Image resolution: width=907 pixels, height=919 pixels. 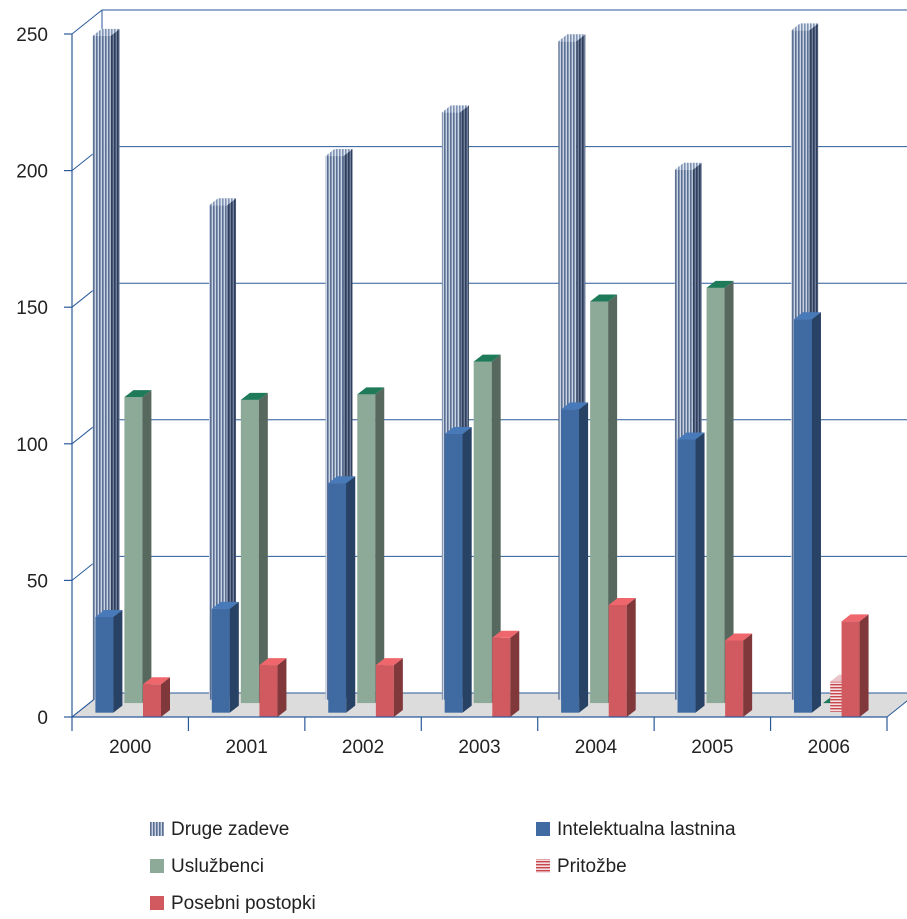 I want to click on legend-item-posebni: Posebni postopki, so click(x=233, y=903).